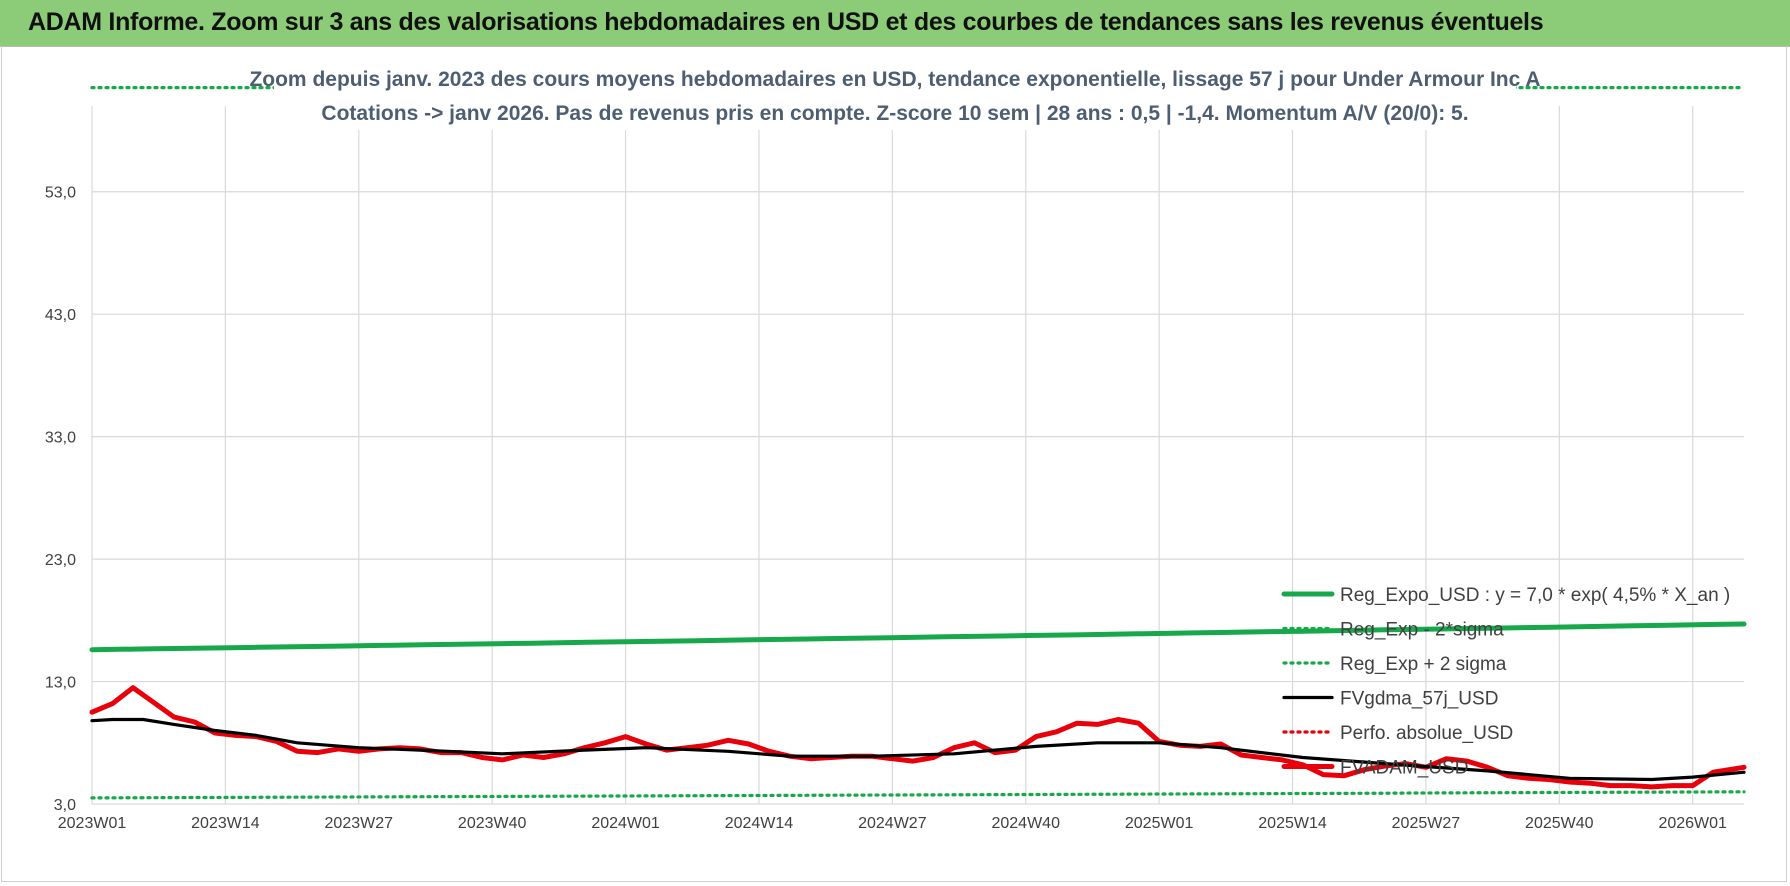 The width and height of the screenshot is (1790, 886). What do you see at coordinates (92, 823) in the screenshot?
I see `x-tick-label: 2023W01` at bounding box center [92, 823].